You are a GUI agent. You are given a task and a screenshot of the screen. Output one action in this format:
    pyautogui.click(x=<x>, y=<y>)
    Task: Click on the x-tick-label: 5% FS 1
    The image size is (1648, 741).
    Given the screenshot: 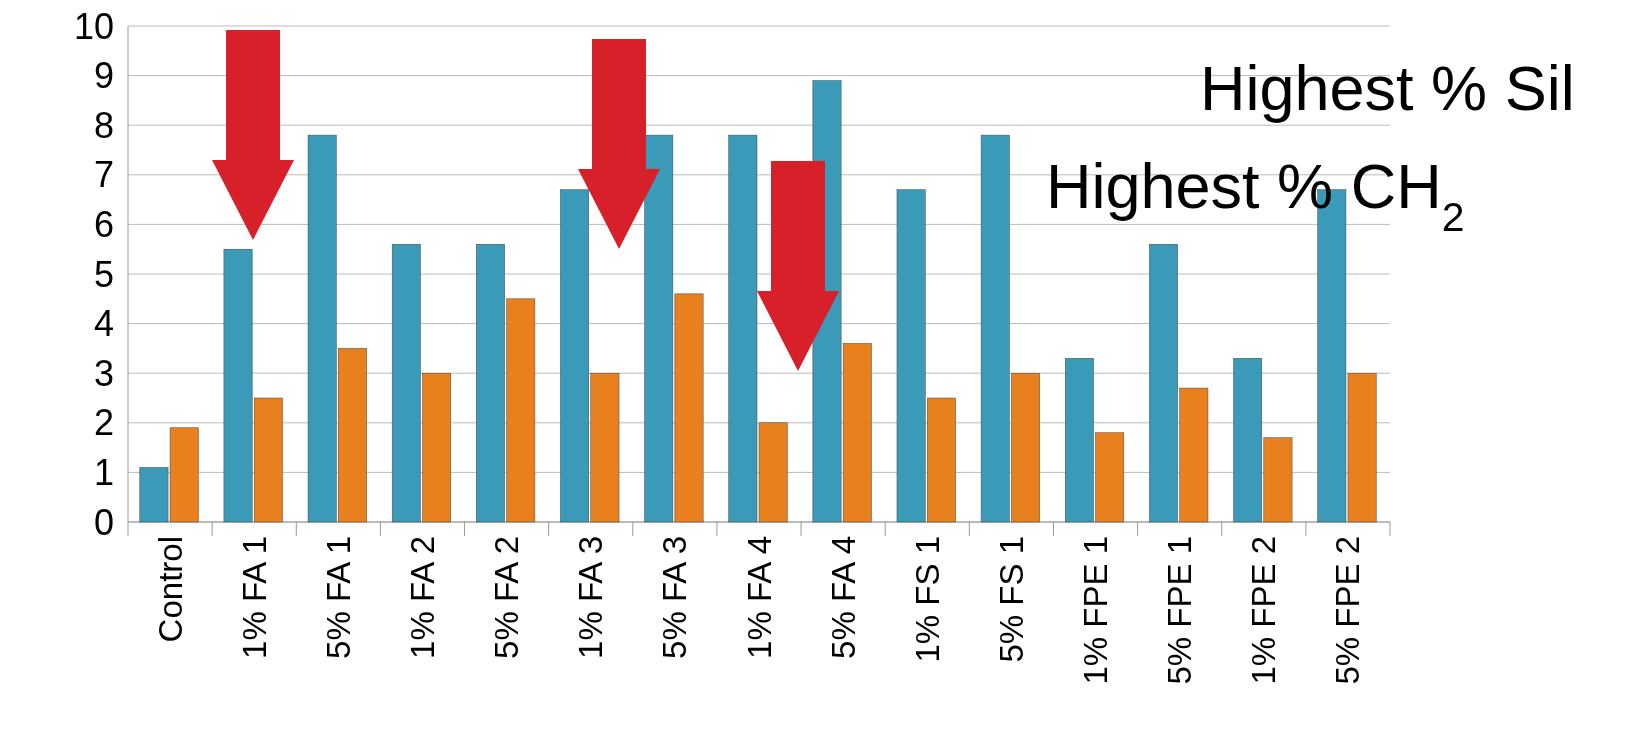 What is the action you would take?
    pyautogui.click(x=1011, y=599)
    